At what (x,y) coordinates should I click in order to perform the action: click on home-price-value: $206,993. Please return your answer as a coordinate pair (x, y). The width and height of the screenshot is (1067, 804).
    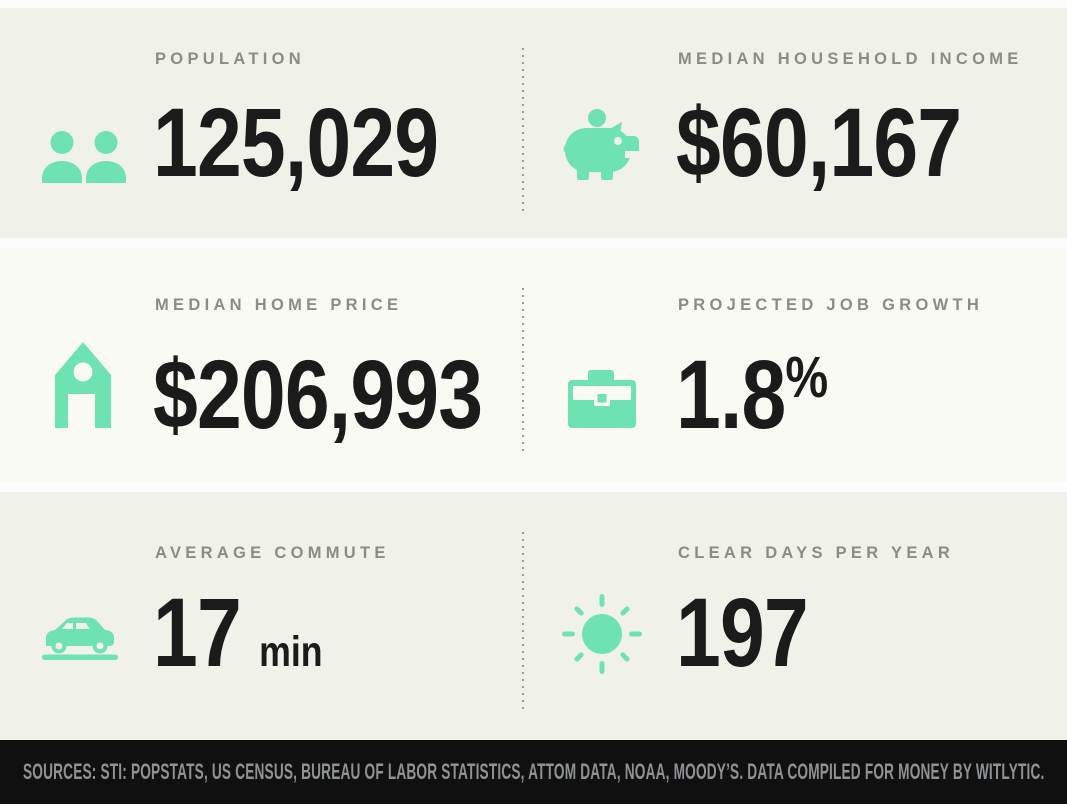
    Looking at the image, I should click on (318, 394).